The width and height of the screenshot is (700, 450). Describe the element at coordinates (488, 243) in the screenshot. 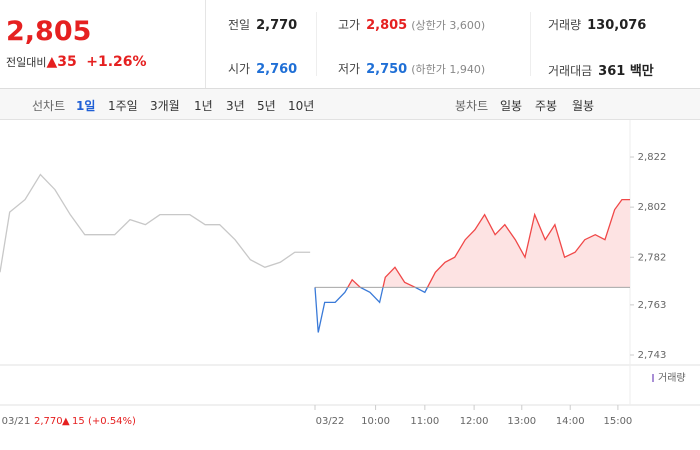

I see `area` at that location.